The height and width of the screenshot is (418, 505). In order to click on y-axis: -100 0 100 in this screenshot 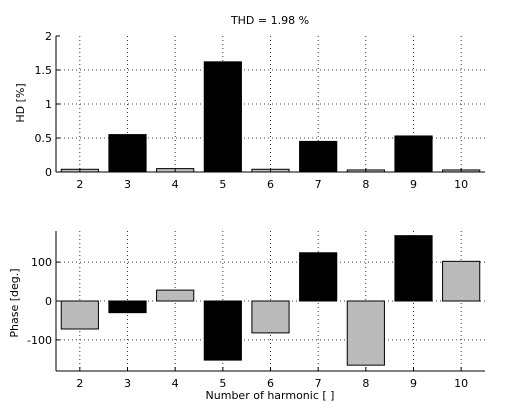, I will do `click(43, 301)`.